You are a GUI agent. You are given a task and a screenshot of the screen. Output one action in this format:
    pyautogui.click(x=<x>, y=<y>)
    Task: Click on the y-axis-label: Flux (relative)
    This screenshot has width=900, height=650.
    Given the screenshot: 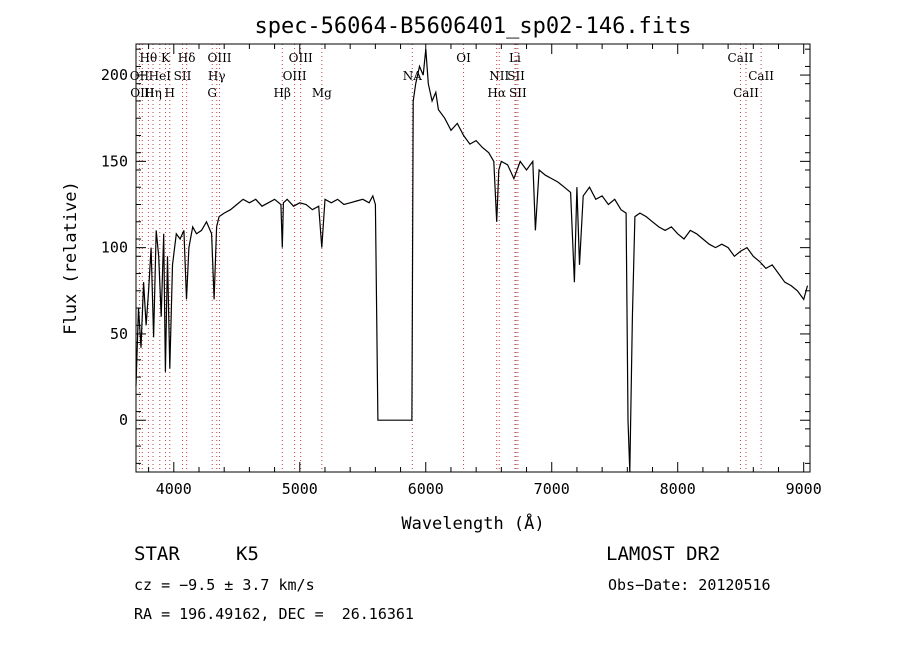 What is the action you would take?
    pyautogui.click(x=71, y=258)
    